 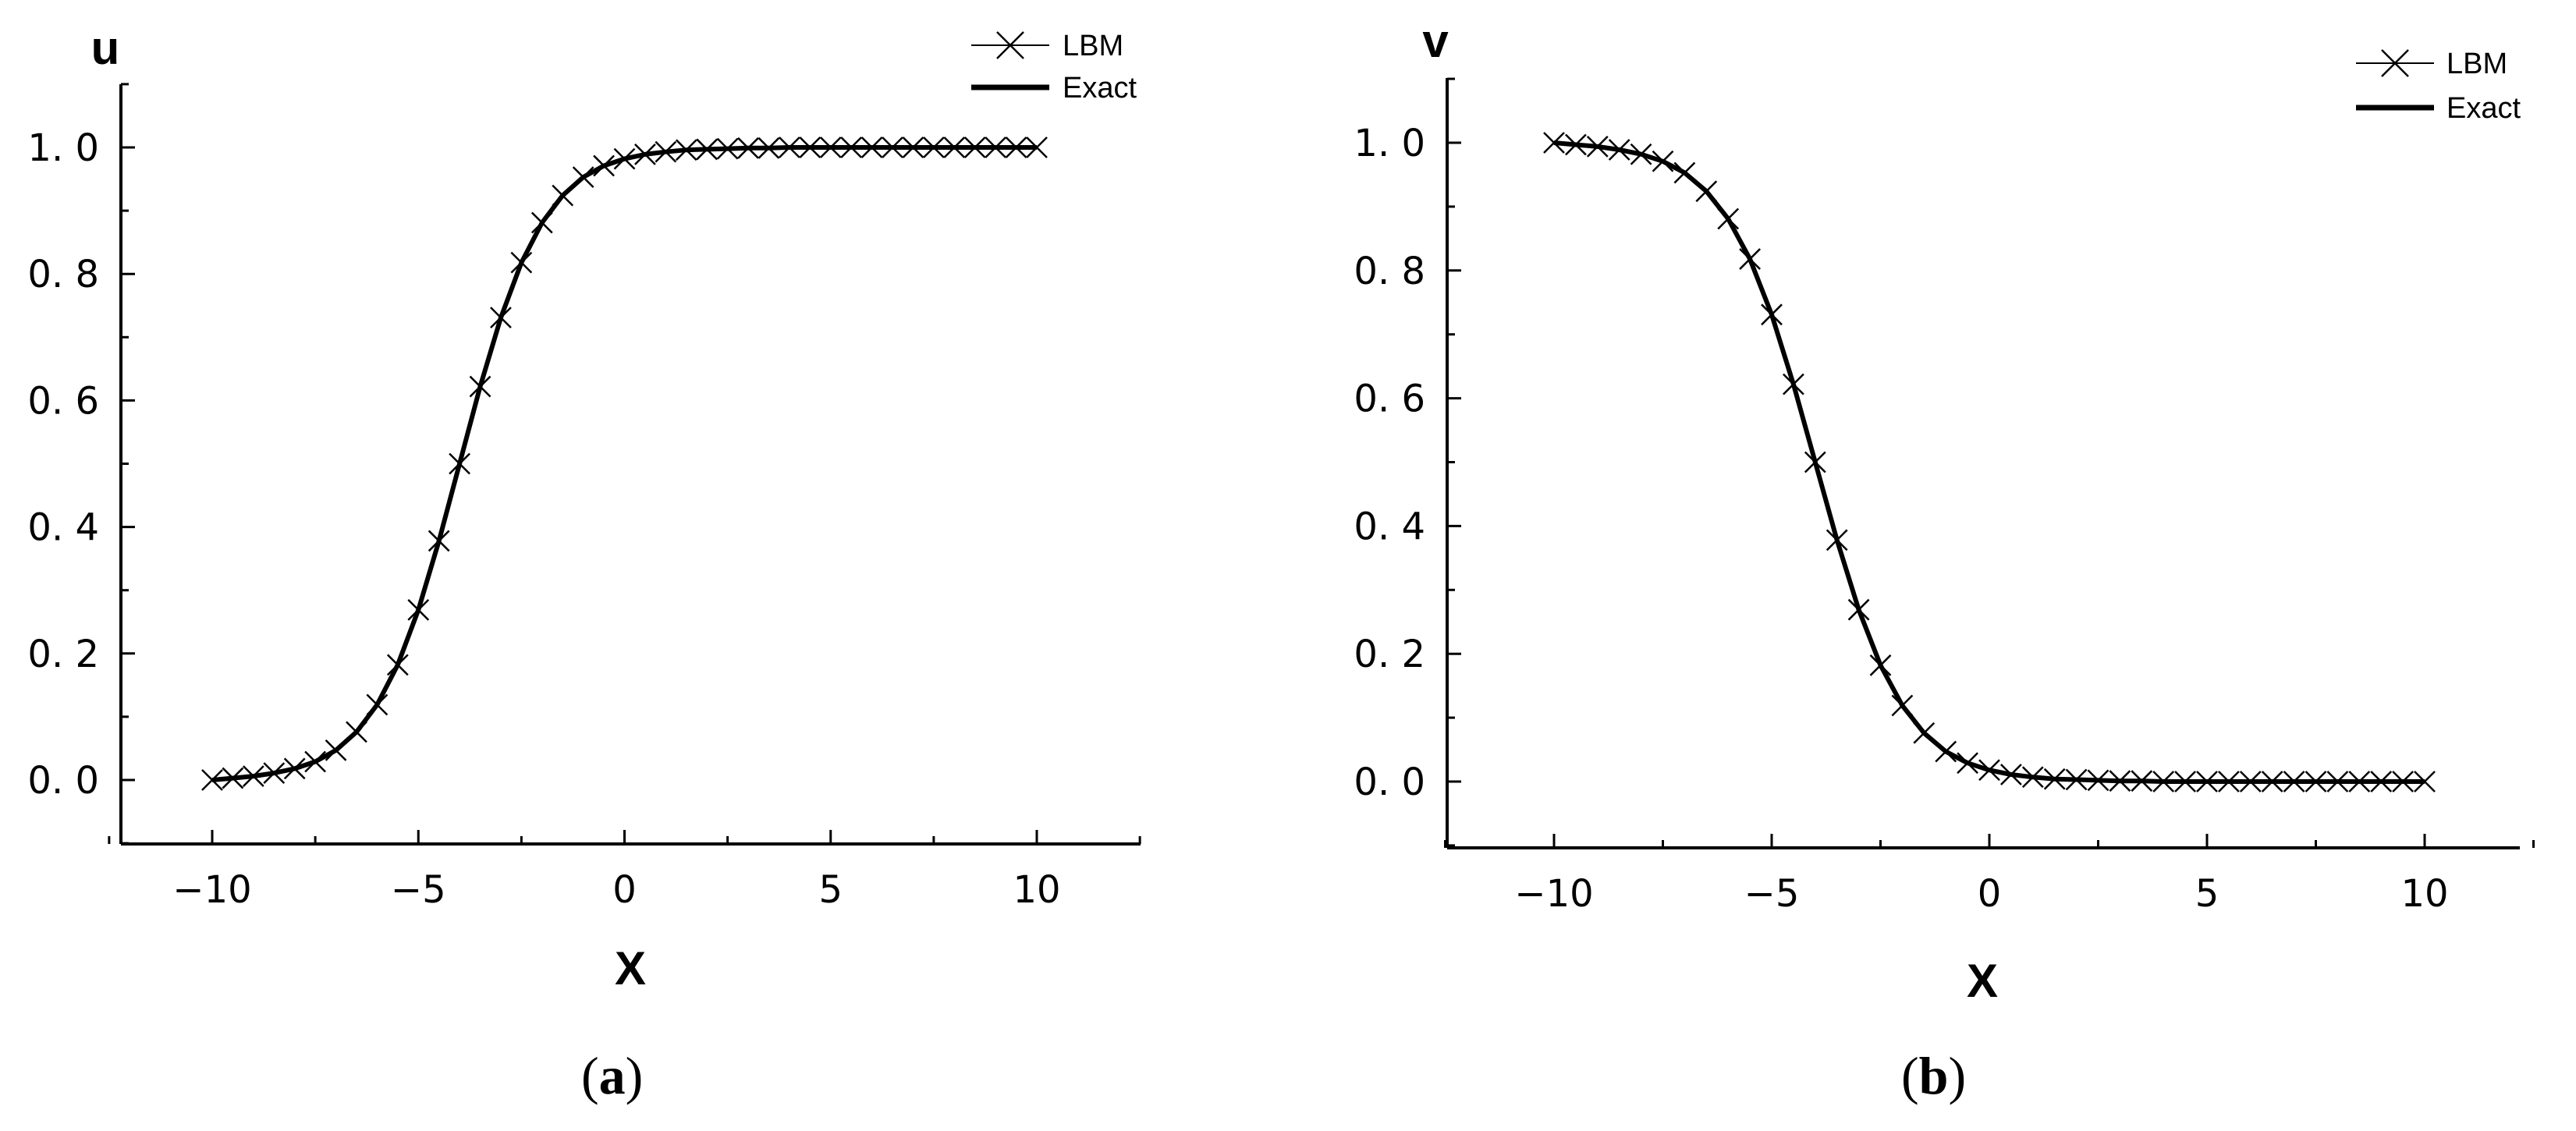 What do you see at coordinates (1010, 45) in the screenshot?
I see `panel-a-legend-lbm-marker` at bounding box center [1010, 45].